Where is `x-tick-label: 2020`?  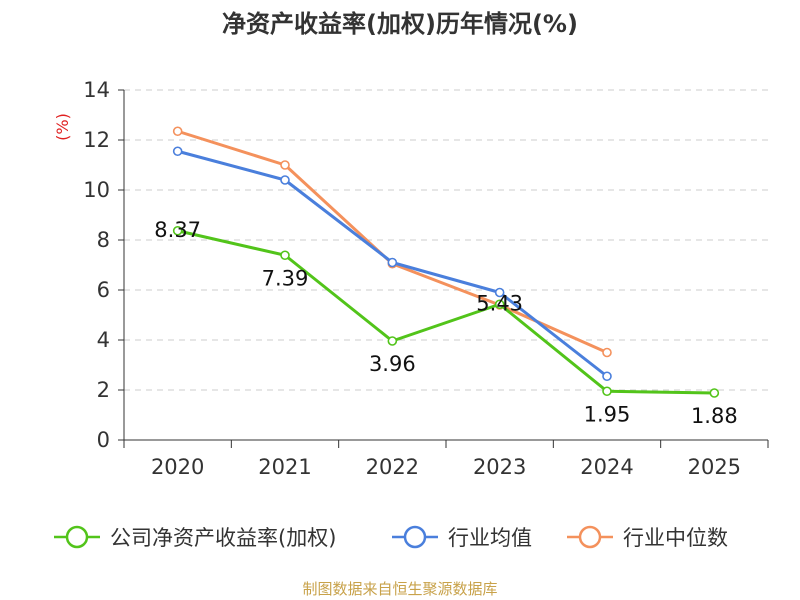
x-tick-label: 2020 is located at coordinates (177, 467).